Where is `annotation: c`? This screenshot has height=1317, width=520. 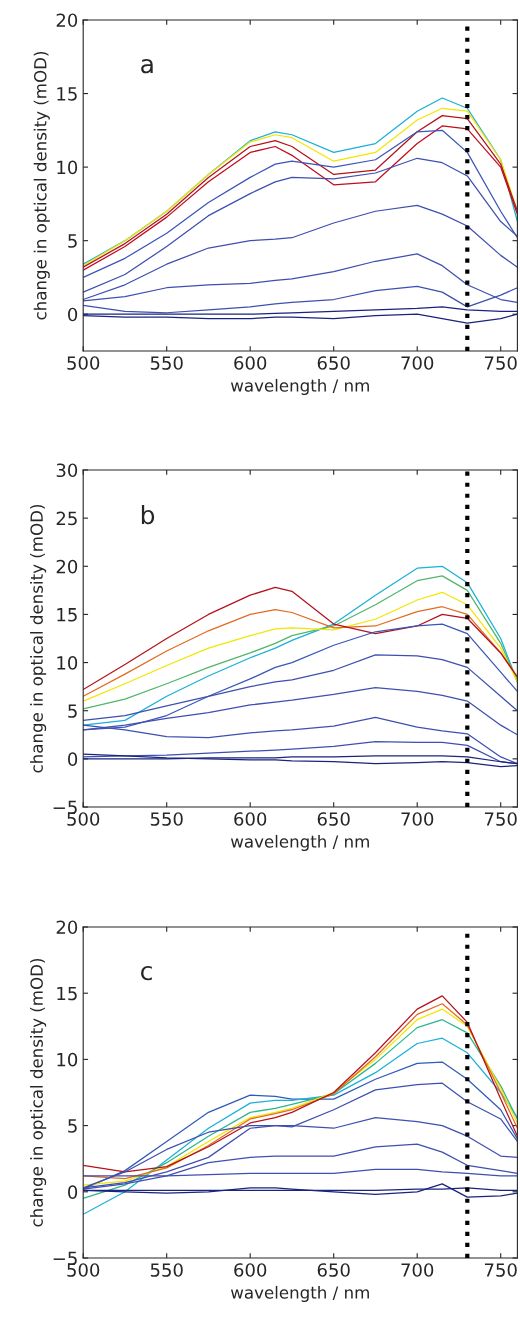
annotation: c is located at coordinates (146, 973).